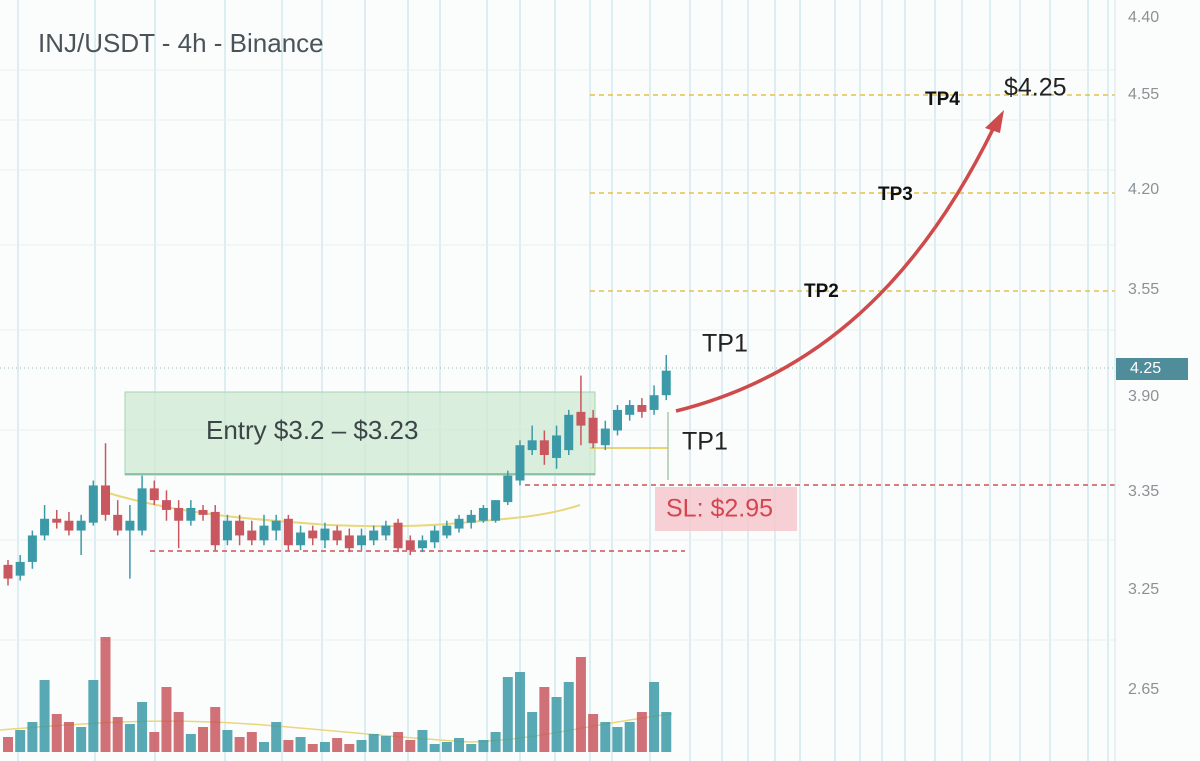 This screenshot has width=1200, height=761. What do you see at coordinates (1143, 189) in the screenshot?
I see `price-label: 4.20` at bounding box center [1143, 189].